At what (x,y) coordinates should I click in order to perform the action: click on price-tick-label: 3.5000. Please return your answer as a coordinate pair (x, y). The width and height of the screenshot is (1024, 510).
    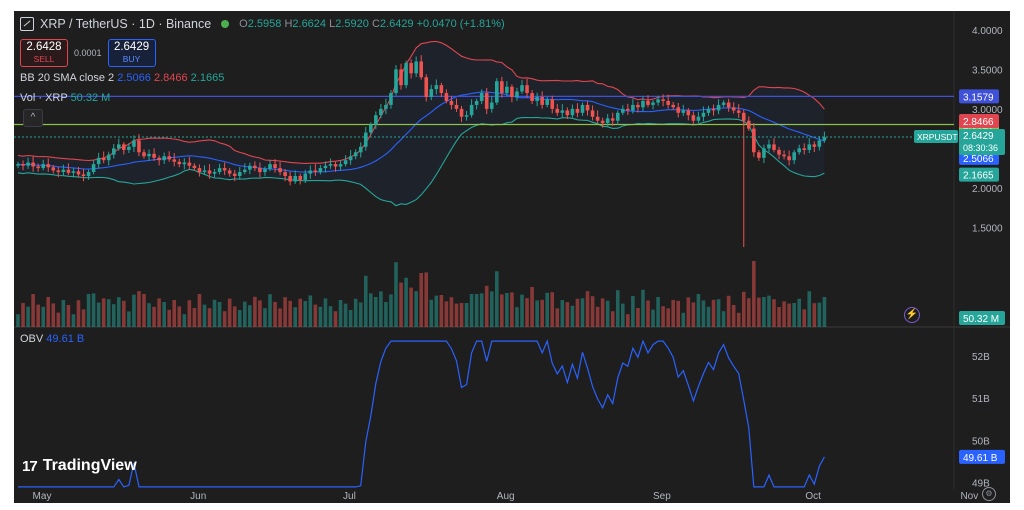
    Looking at the image, I should click on (987, 70).